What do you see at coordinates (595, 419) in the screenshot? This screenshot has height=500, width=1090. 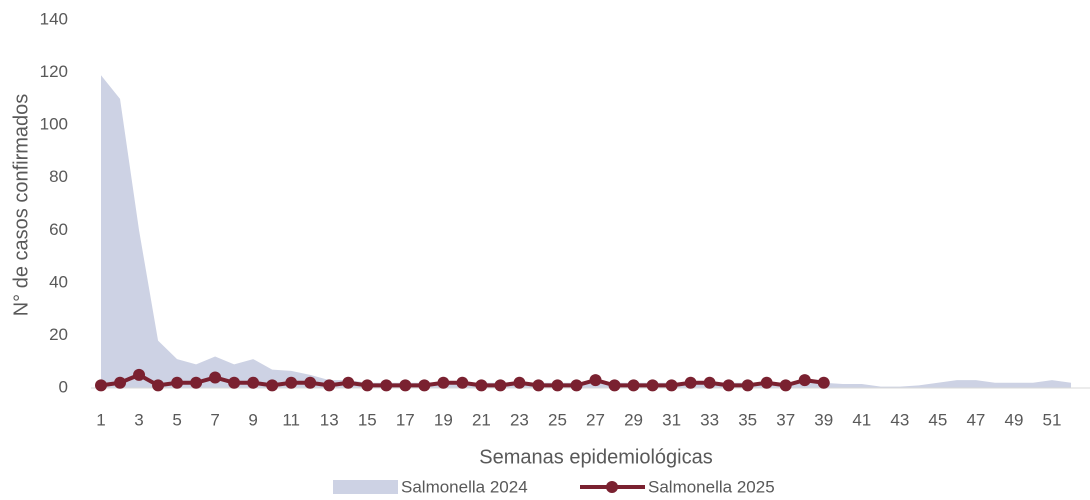 I see `x-tick-label: 27` at bounding box center [595, 419].